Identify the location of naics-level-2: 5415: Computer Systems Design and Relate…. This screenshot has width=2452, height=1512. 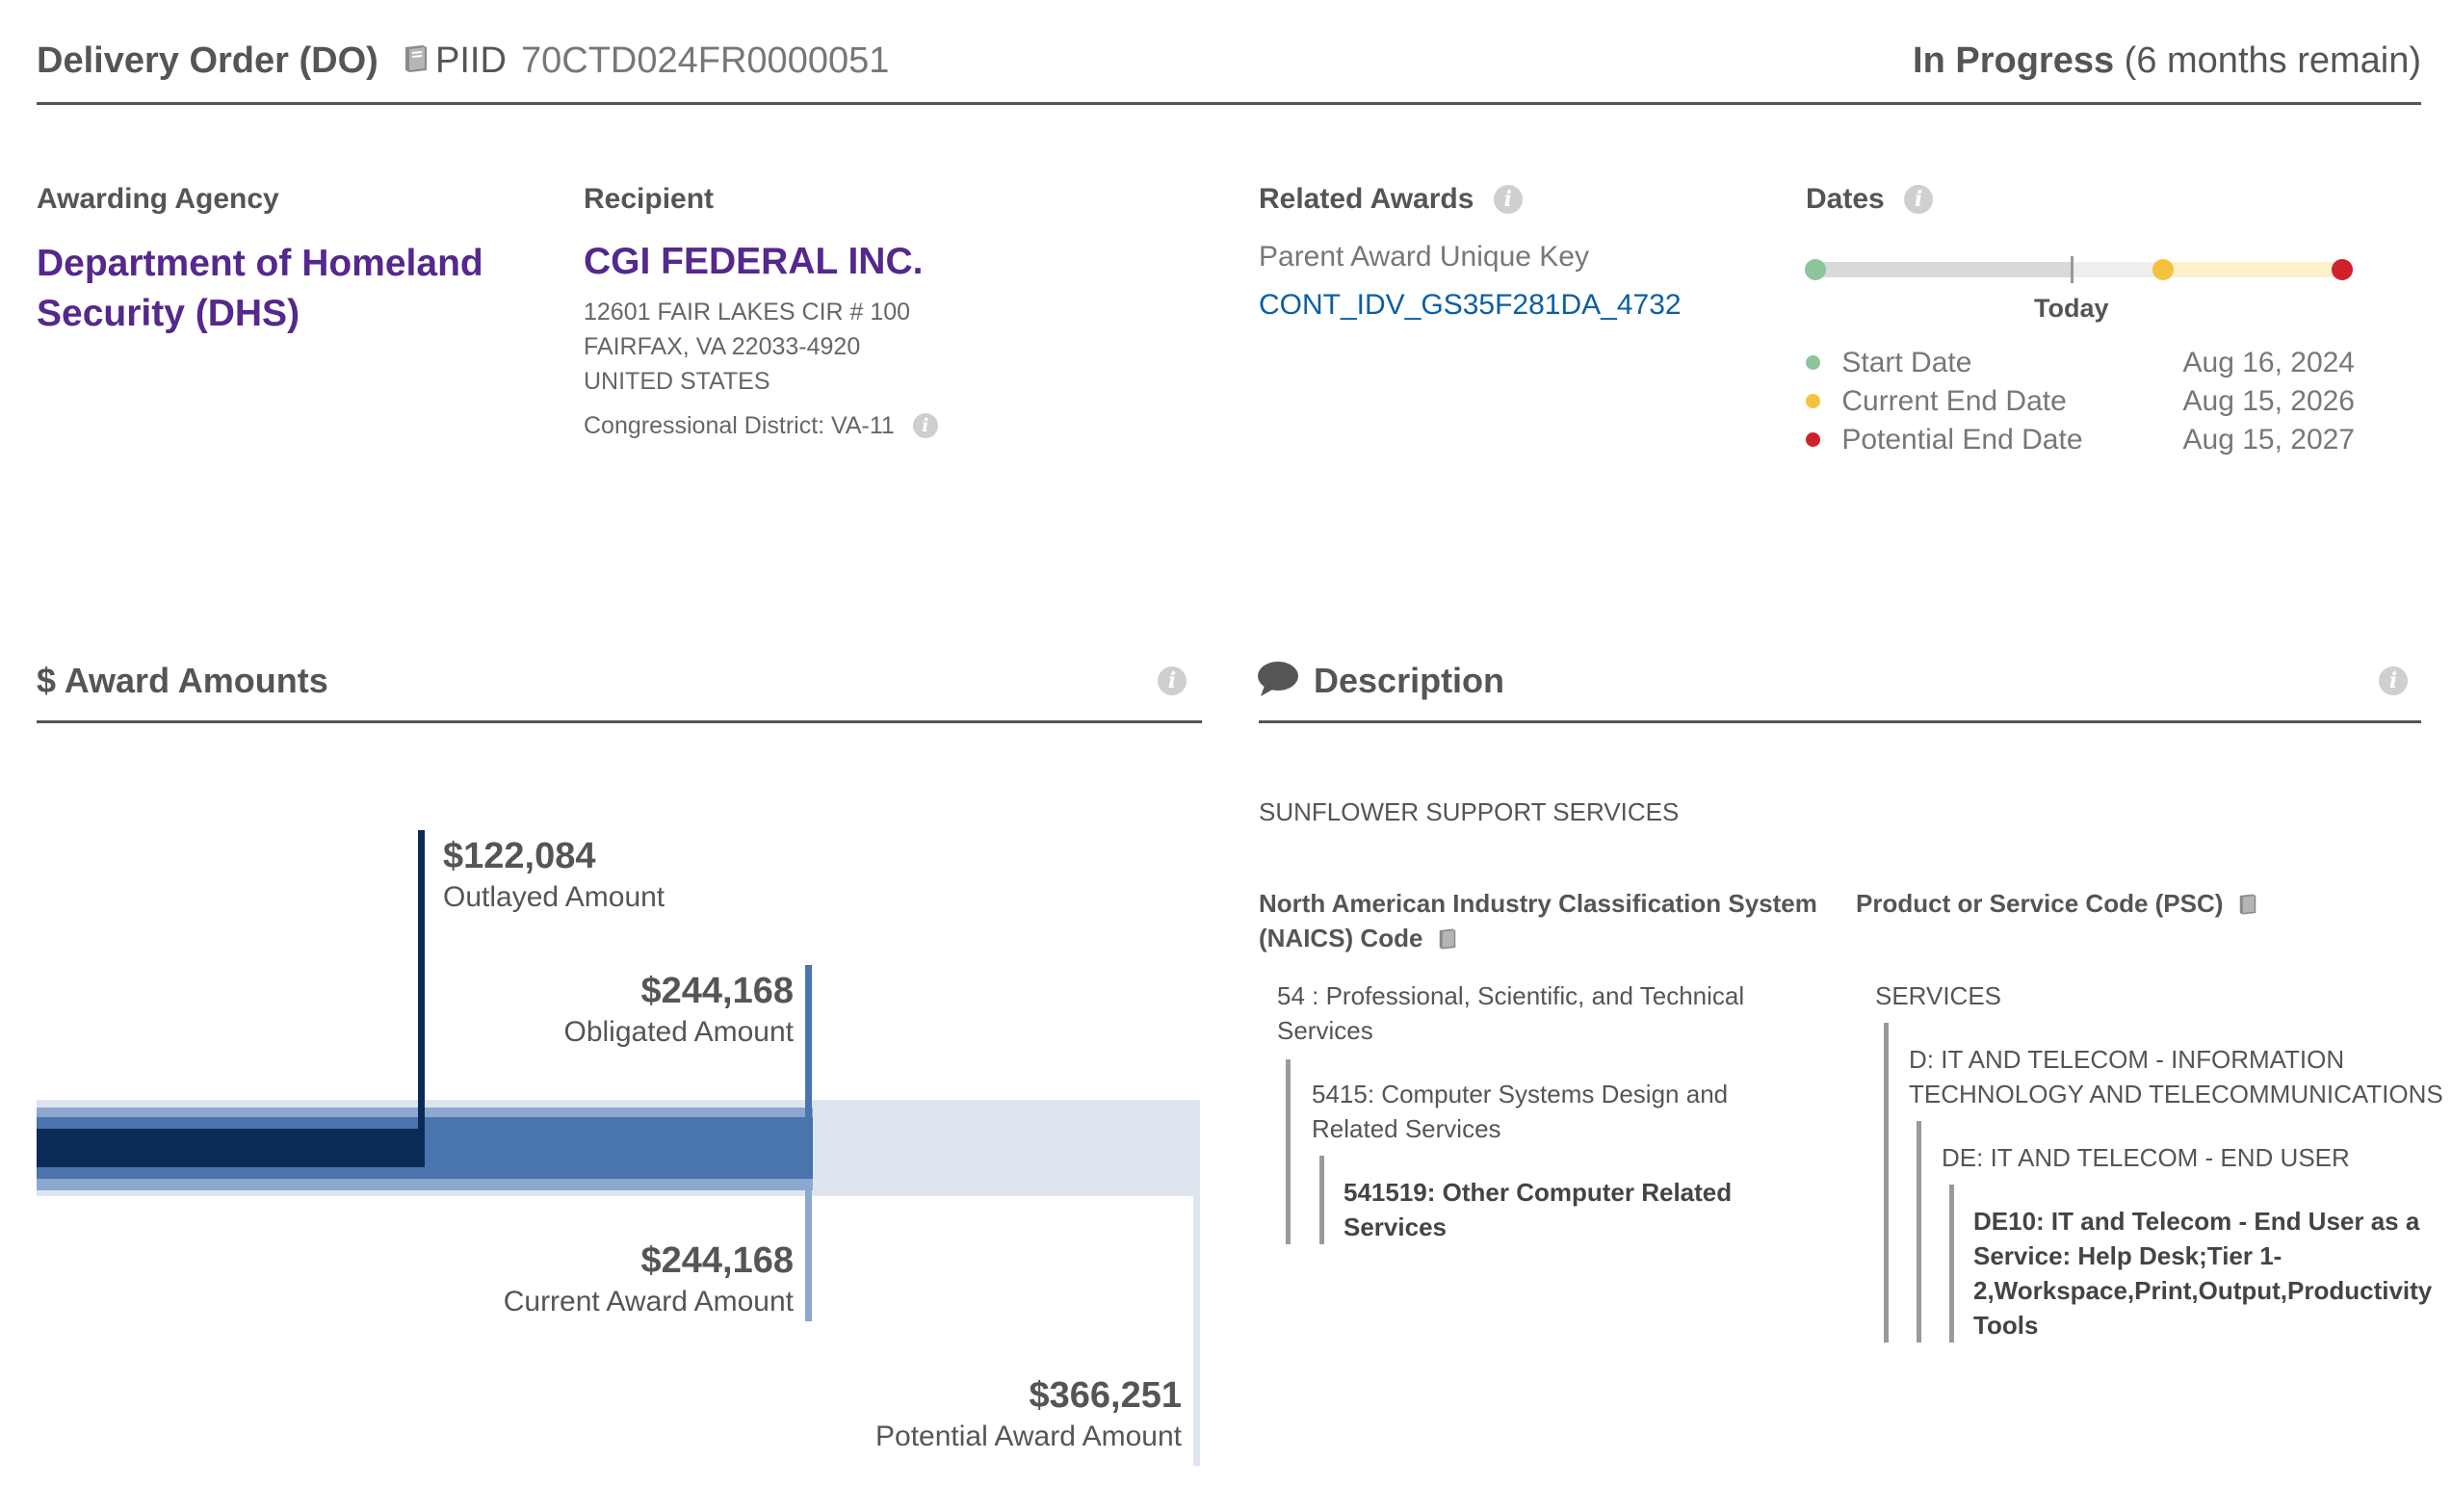
(1520, 1111).